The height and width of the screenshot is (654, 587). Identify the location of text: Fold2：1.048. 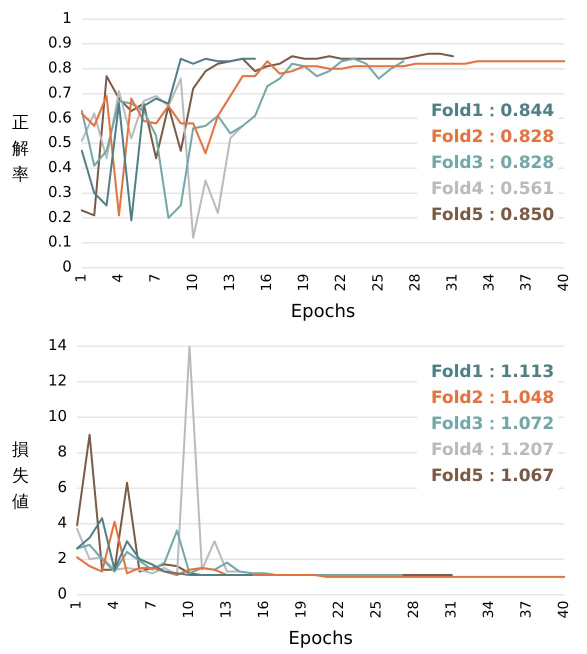
(492, 398).